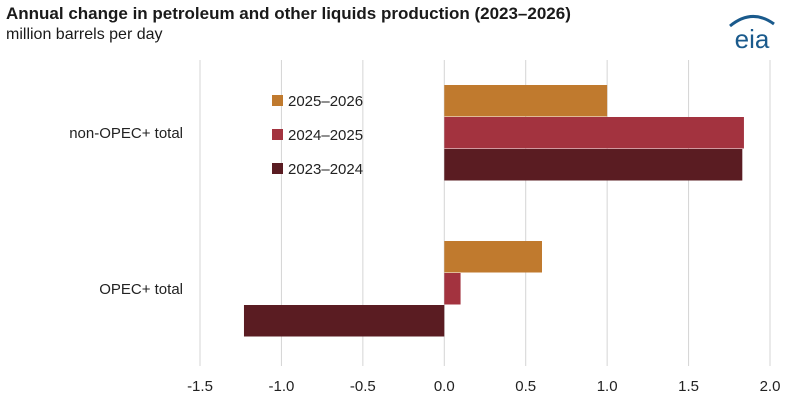  I want to click on x-tick-label: 1.5, so click(688, 386).